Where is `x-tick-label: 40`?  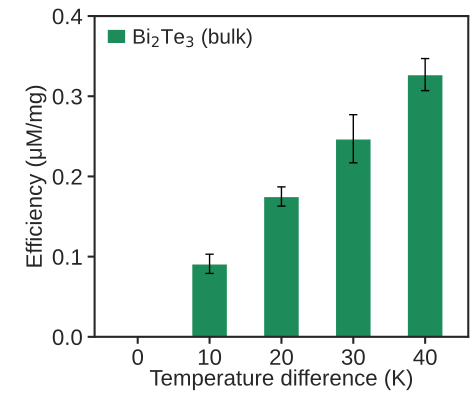 x-tick-label: 40 is located at coordinates (425, 357).